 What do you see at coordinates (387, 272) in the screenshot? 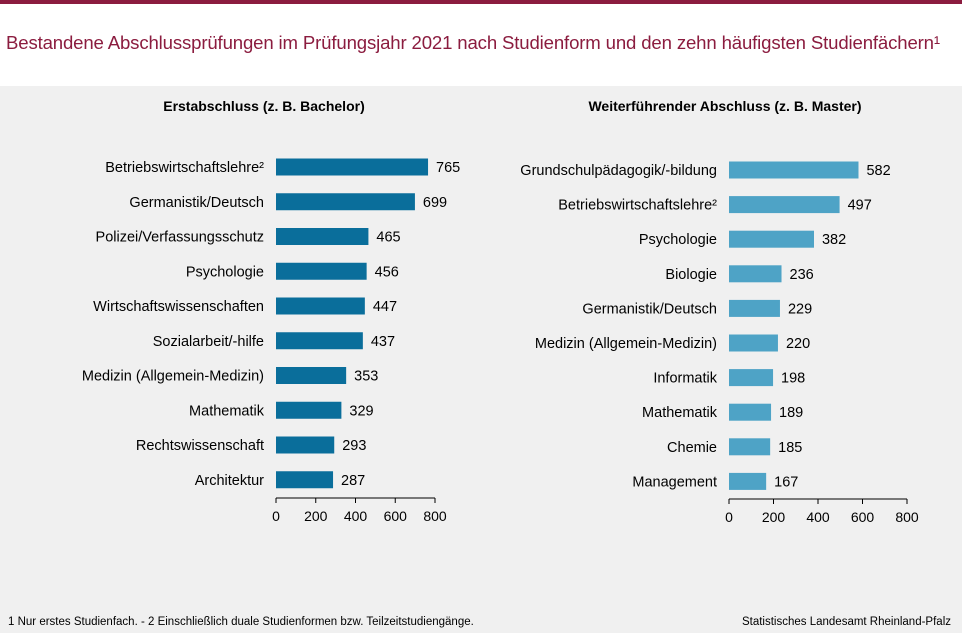
I see `left-value-label: 456` at bounding box center [387, 272].